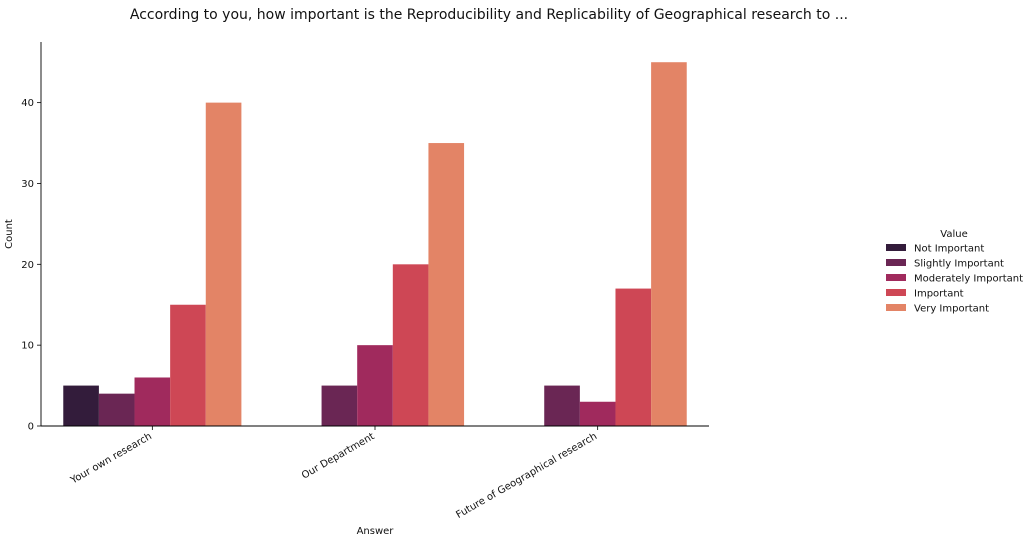 The image size is (1031, 543). I want to click on legend-item: Important, so click(925, 294).